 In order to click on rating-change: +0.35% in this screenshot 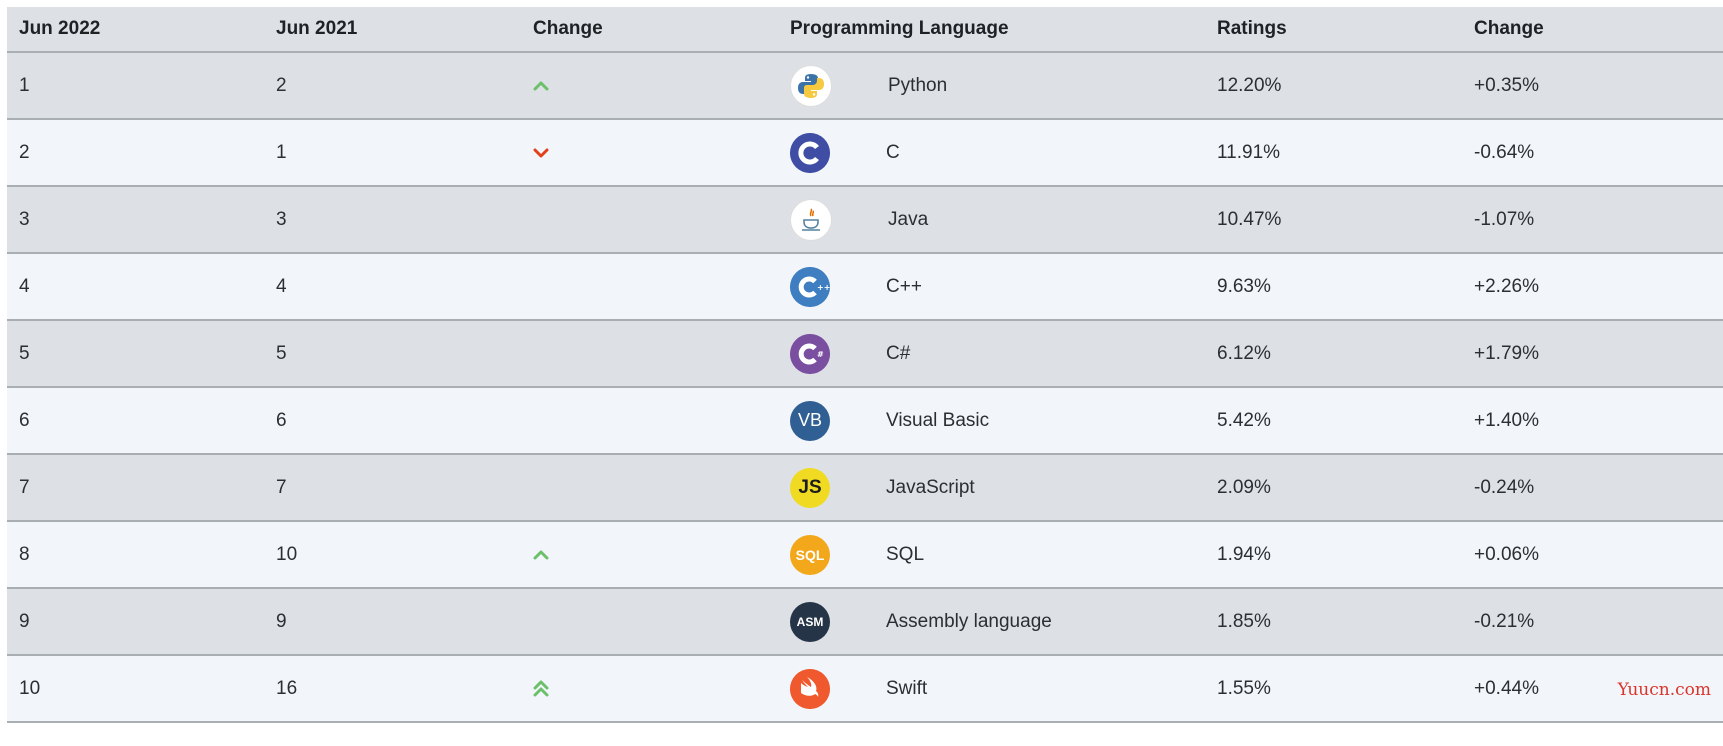, I will do `click(1506, 85)`.